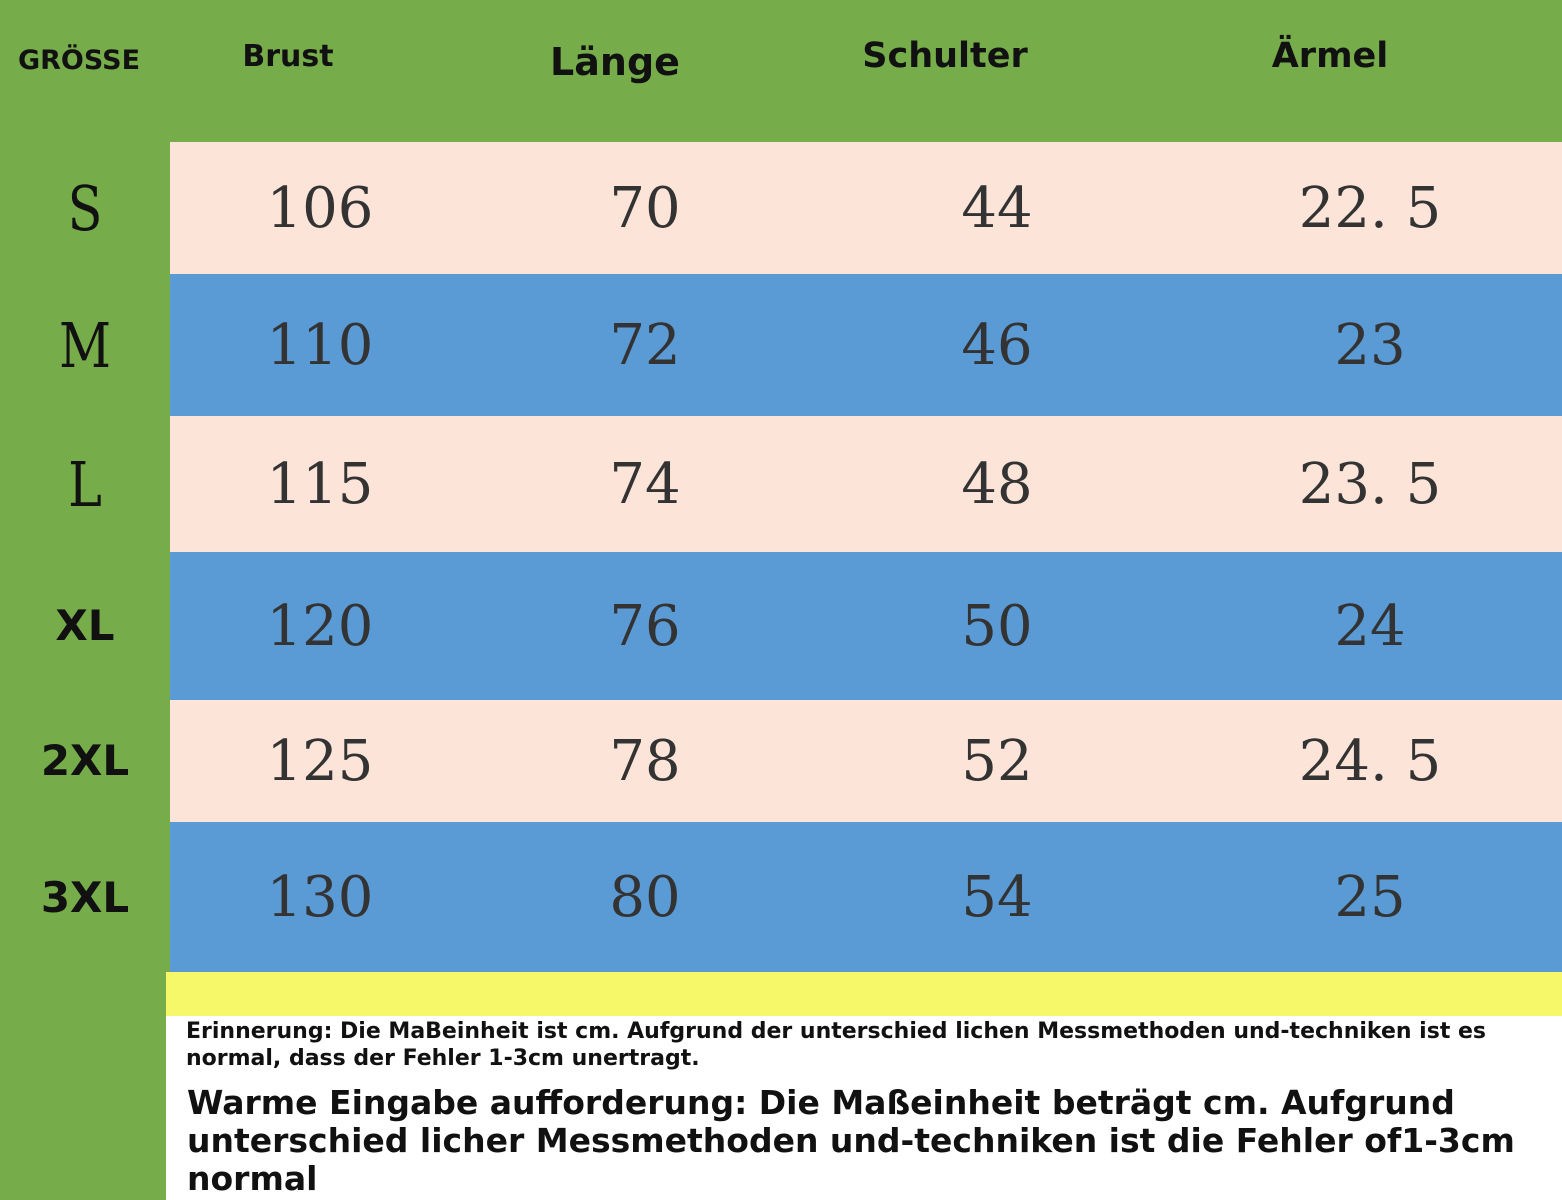 The image size is (1562, 1200). I want to click on chest-value: 120, so click(320, 626).